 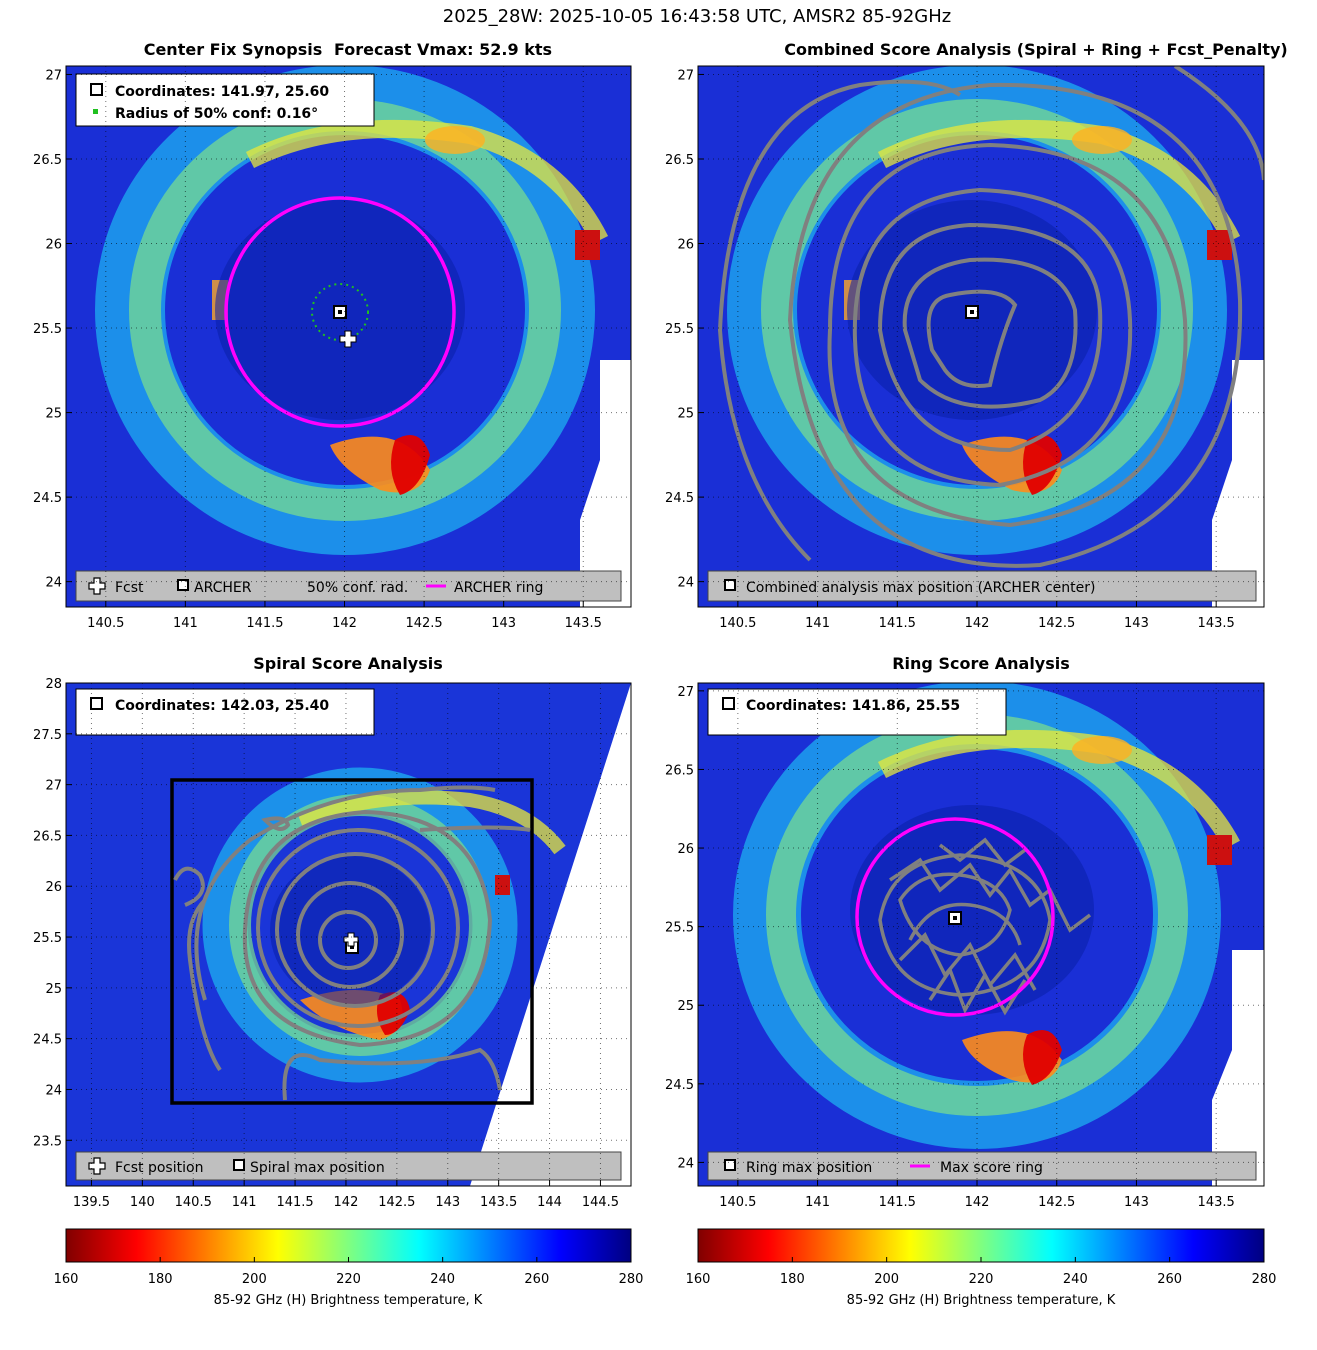 I want to click on ring-max-legend-icon, so click(x=730, y=1165).